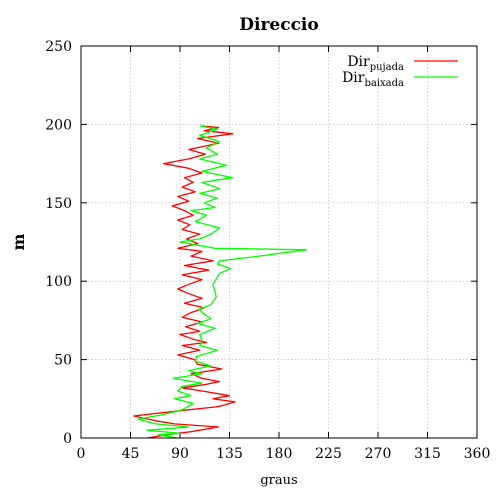 The image size is (504, 503). Describe the element at coordinates (278, 480) in the screenshot. I see `x-axis-label: graus` at that location.